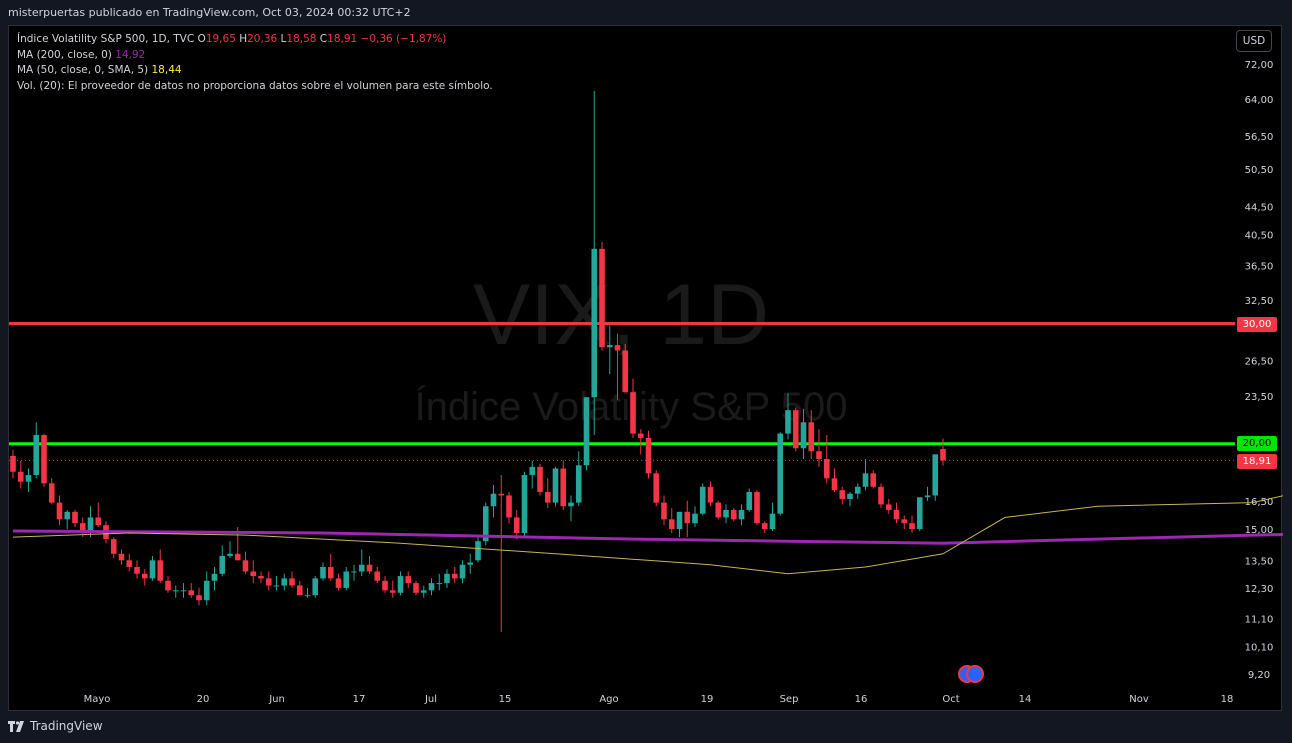 This screenshot has width=1292, height=743. What do you see at coordinates (255, 56) in the screenshot?
I see `ma200-row: MA (200, close, 0) 14,92` at bounding box center [255, 56].